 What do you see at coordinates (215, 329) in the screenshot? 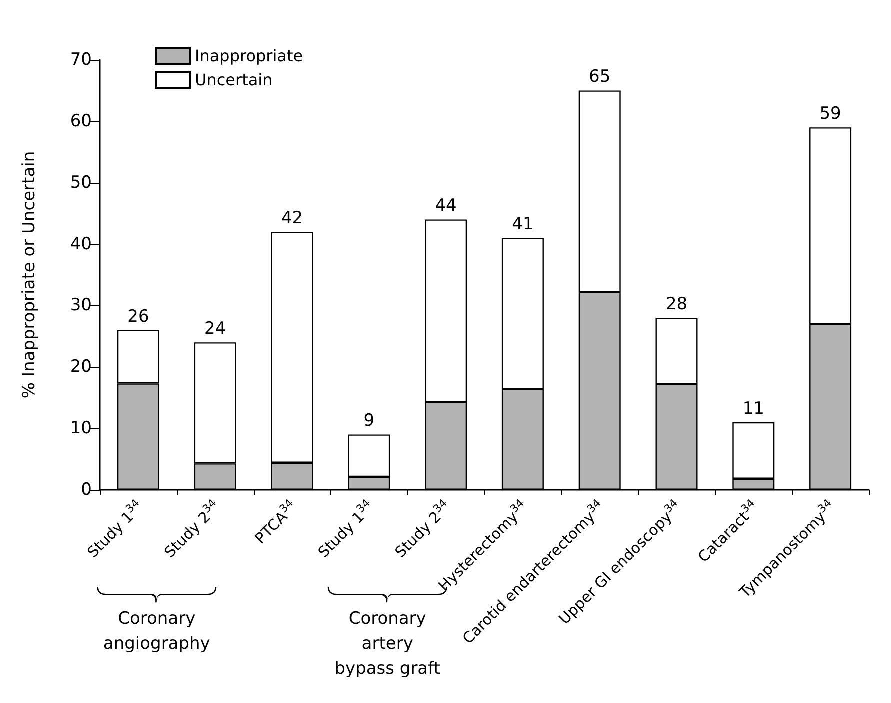
I see `total-label: 24` at bounding box center [215, 329].